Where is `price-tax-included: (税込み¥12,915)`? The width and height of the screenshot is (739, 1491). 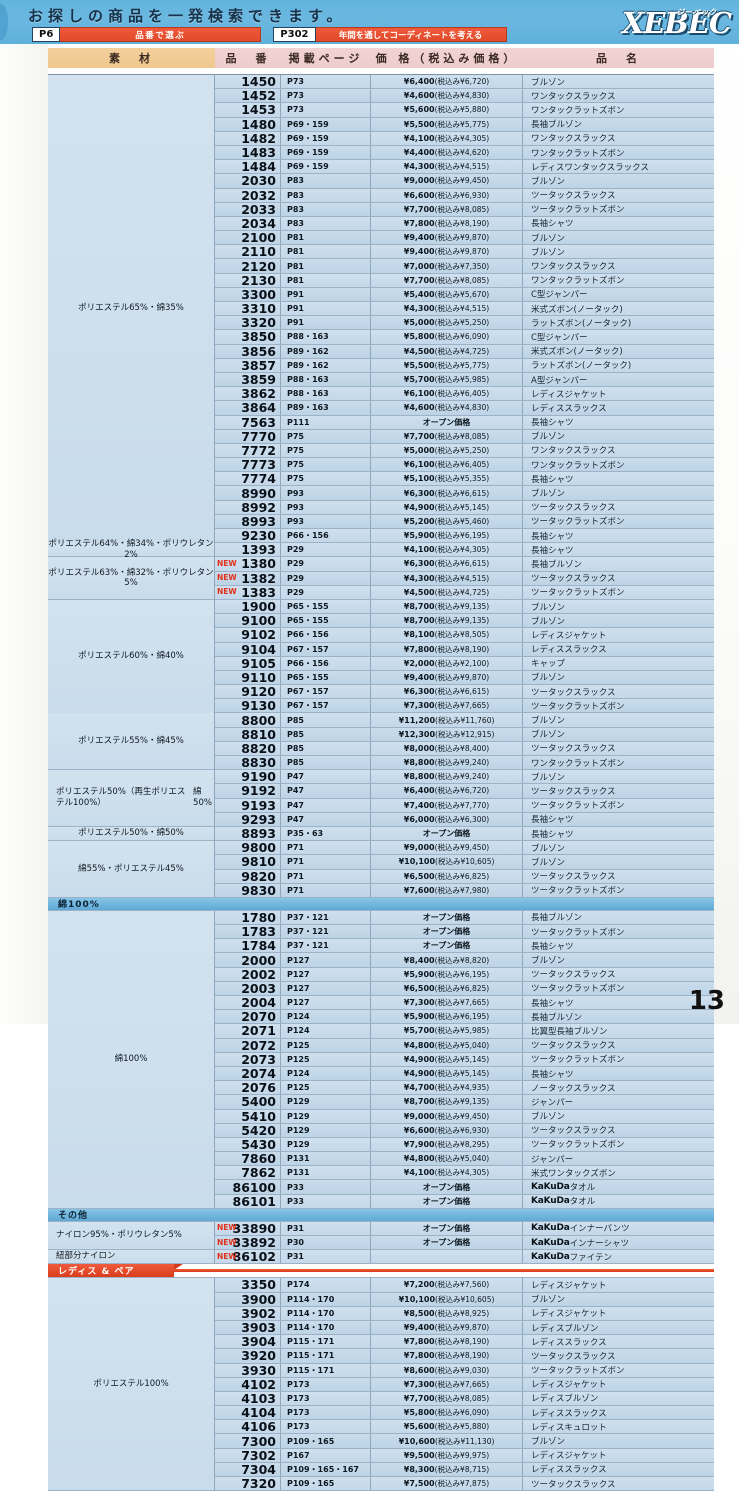
price-tax-included: (税込み¥12,915) is located at coordinates (465, 734).